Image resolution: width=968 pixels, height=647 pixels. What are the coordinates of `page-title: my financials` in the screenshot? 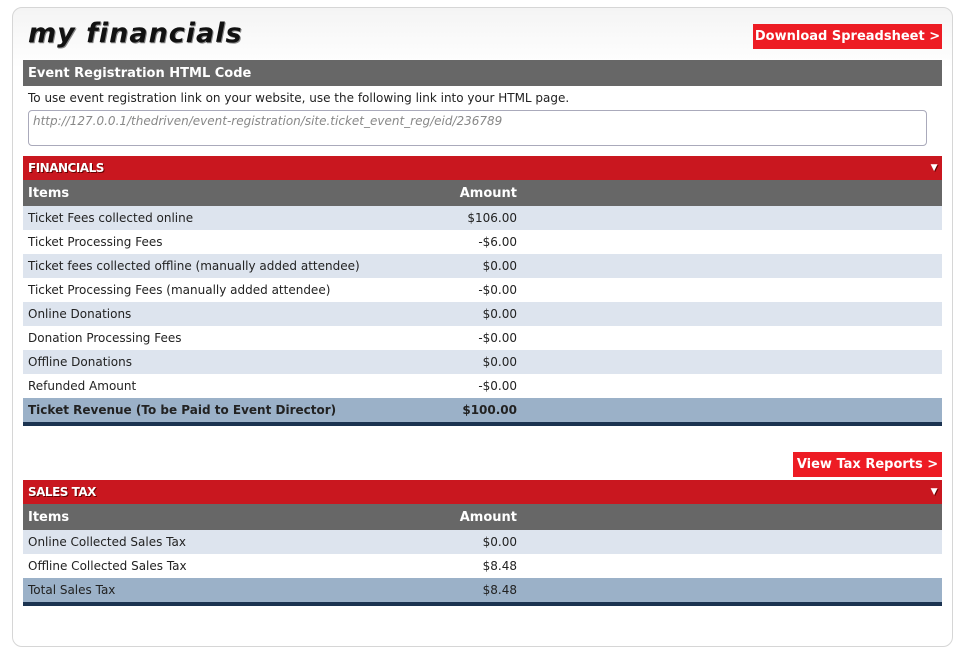 It's located at (135, 33).